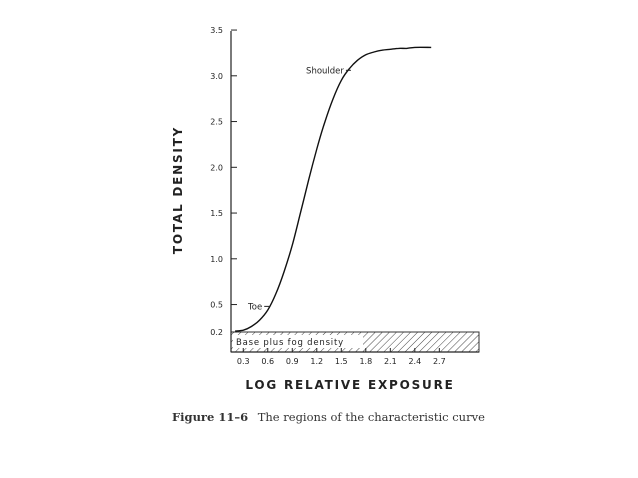 Image resolution: width=638 pixels, height=478 pixels. What do you see at coordinates (371, 417) in the screenshot?
I see `caption-text: The regions of the characteristic curve` at bounding box center [371, 417].